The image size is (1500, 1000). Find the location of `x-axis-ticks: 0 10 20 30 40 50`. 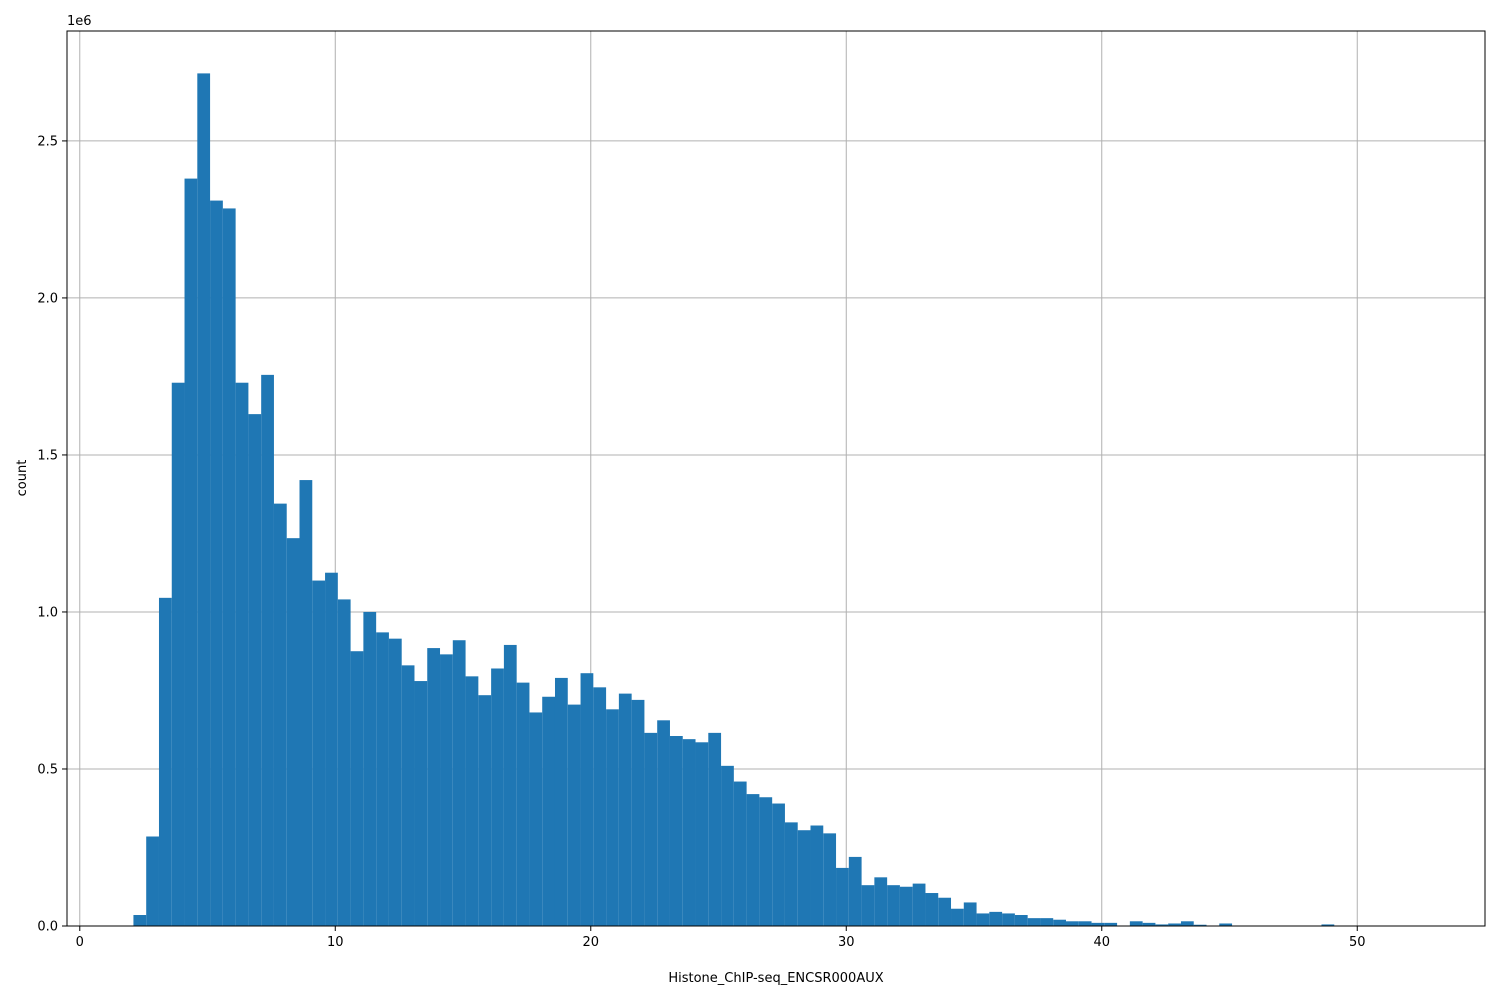

x-axis-ticks: 0 10 20 30 40 50 is located at coordinates (721, 938).